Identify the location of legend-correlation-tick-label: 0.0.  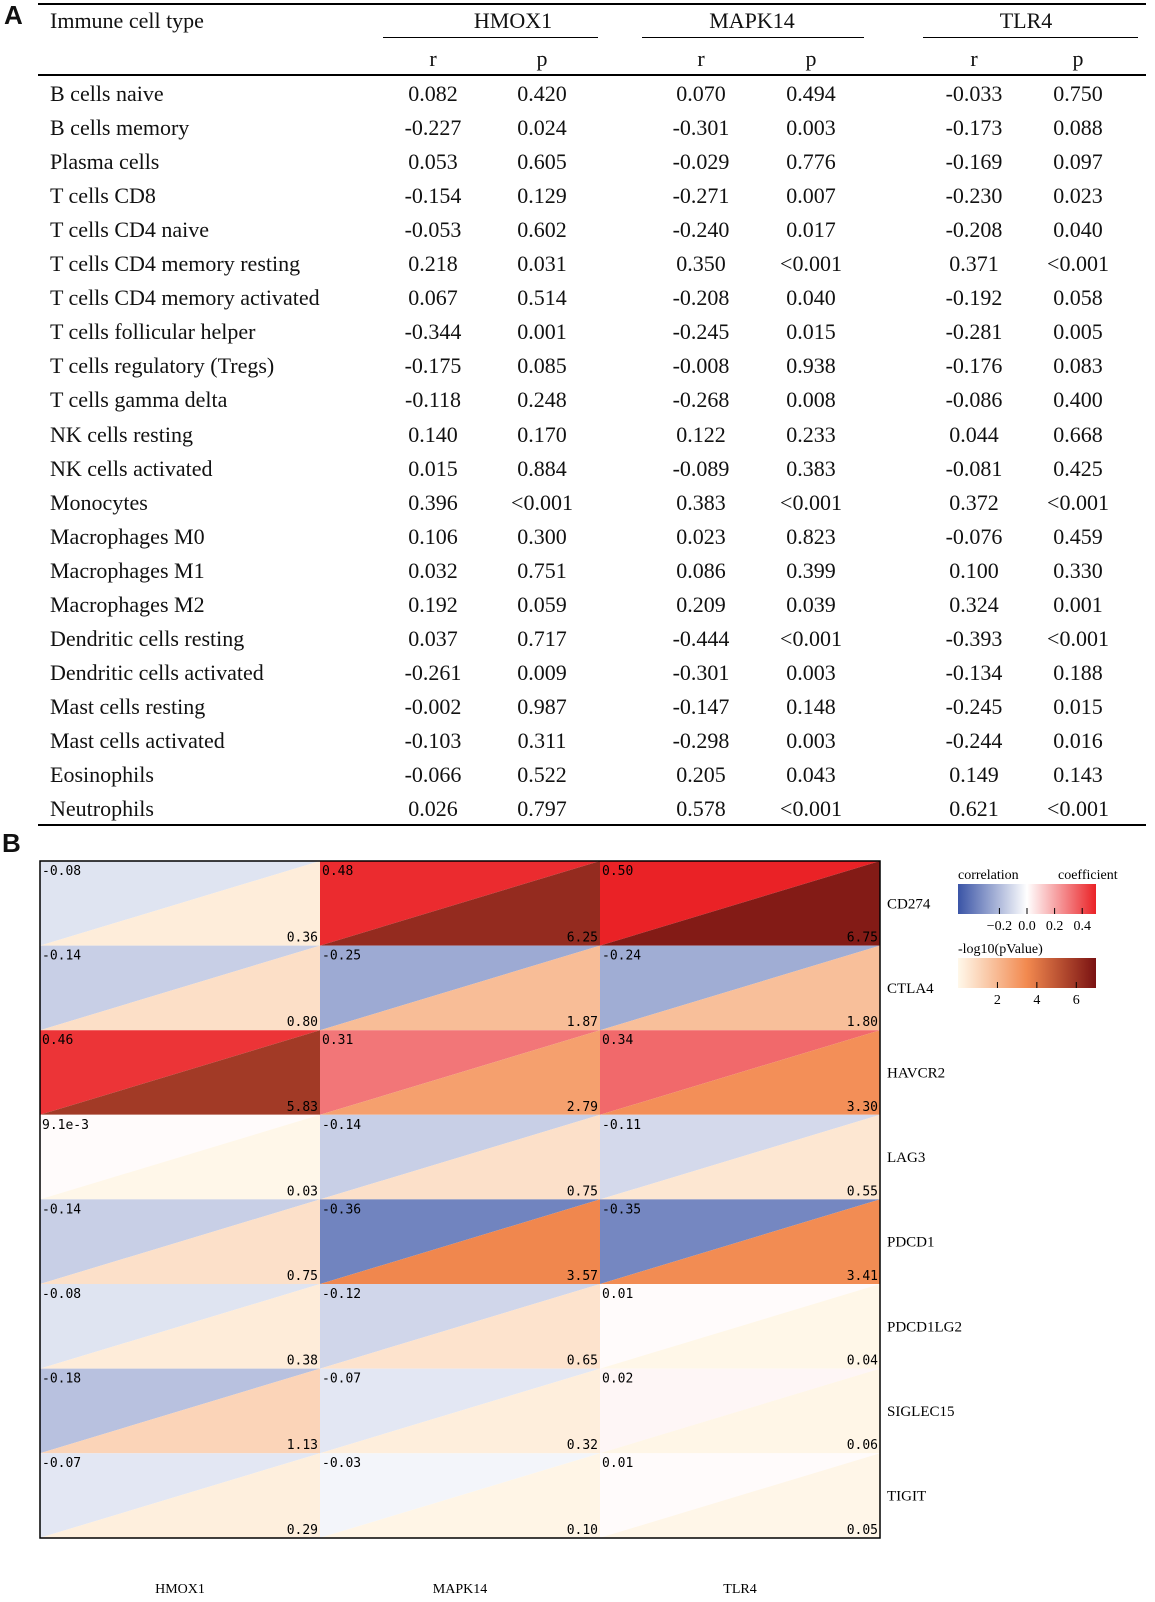
(1027, 926).